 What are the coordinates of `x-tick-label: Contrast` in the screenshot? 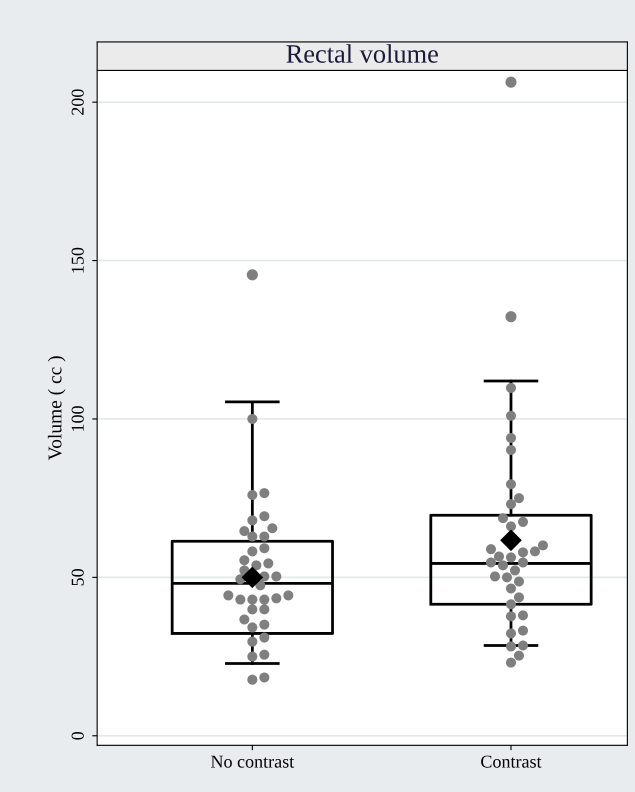 It's located at (511, 762).